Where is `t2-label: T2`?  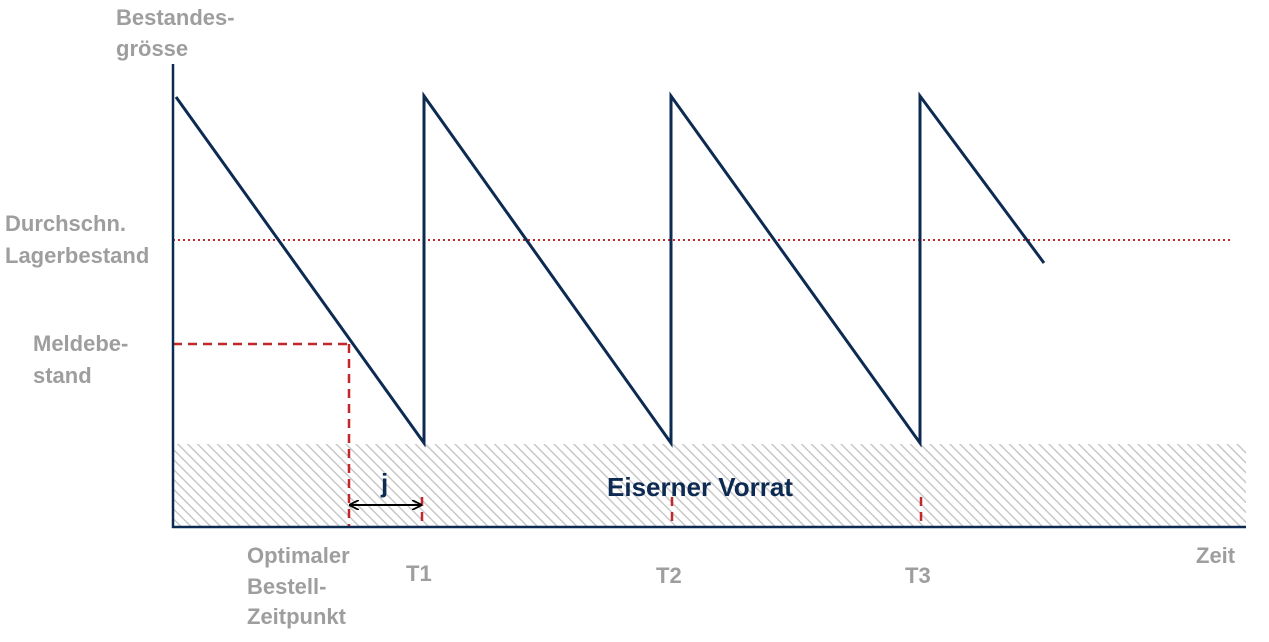 t2-label: T2 is located at coordinates (669, 575).